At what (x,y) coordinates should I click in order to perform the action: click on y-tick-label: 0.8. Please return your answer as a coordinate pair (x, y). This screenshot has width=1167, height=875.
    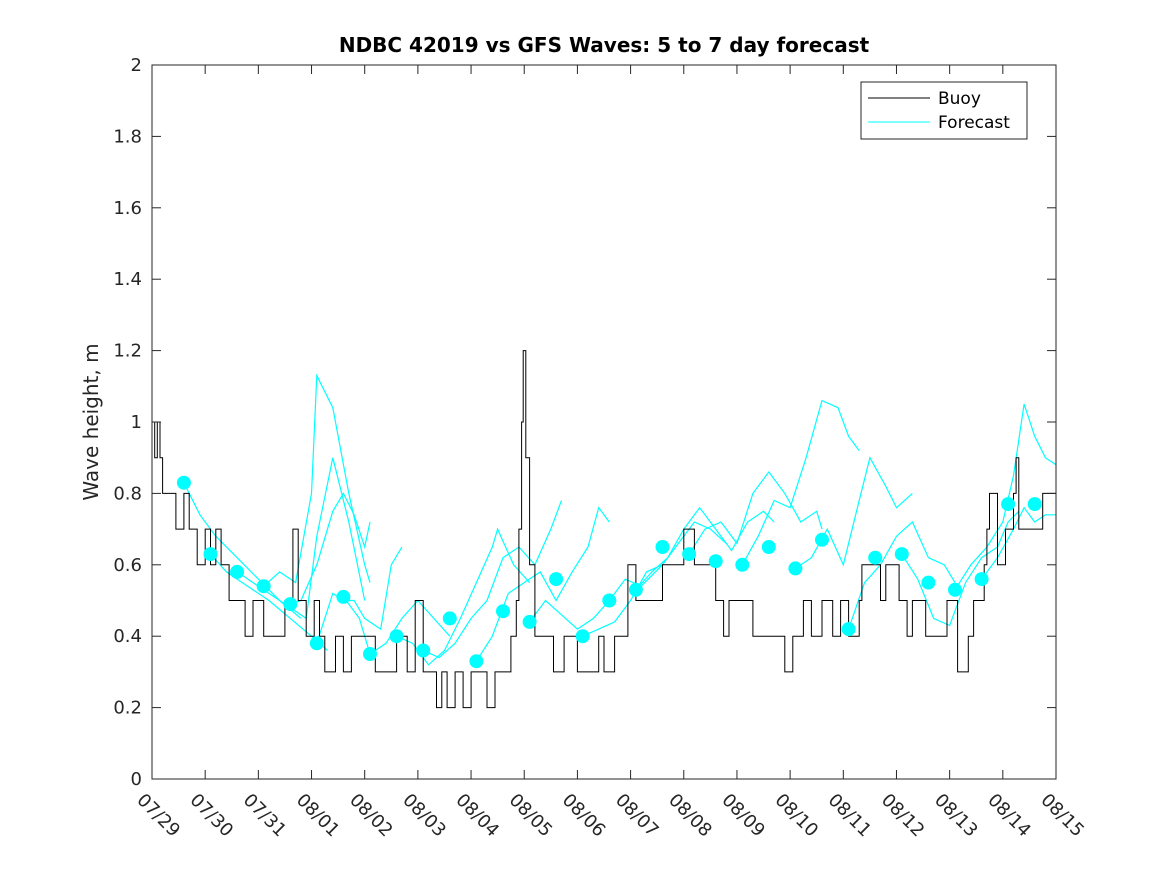
    Looking at the image, I should click on (127, 493).